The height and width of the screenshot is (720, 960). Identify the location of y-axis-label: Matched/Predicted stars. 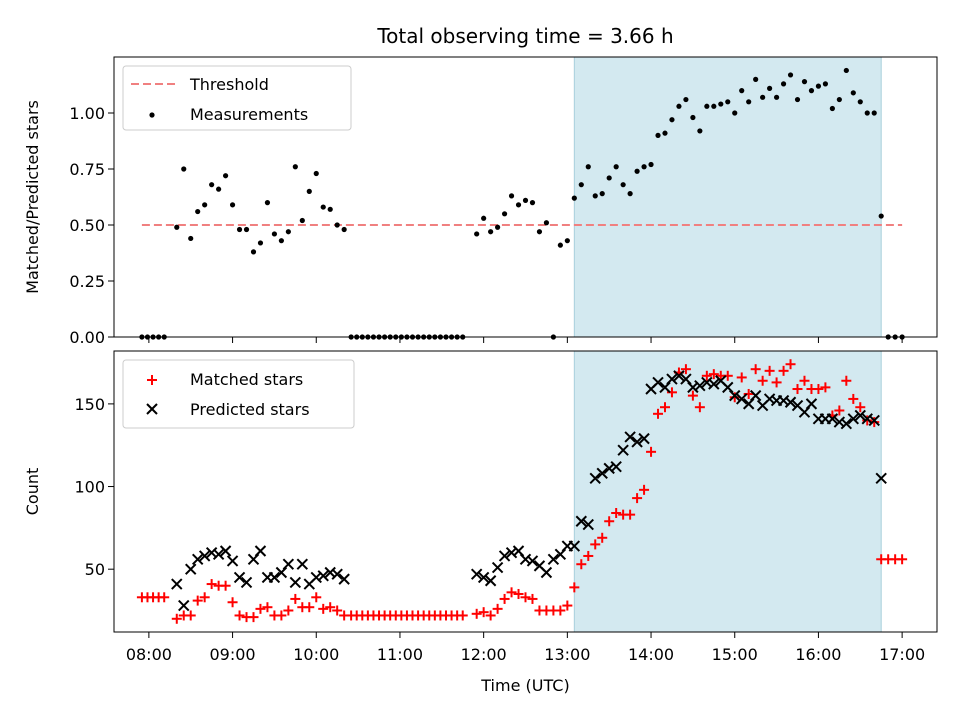
(32, 197).